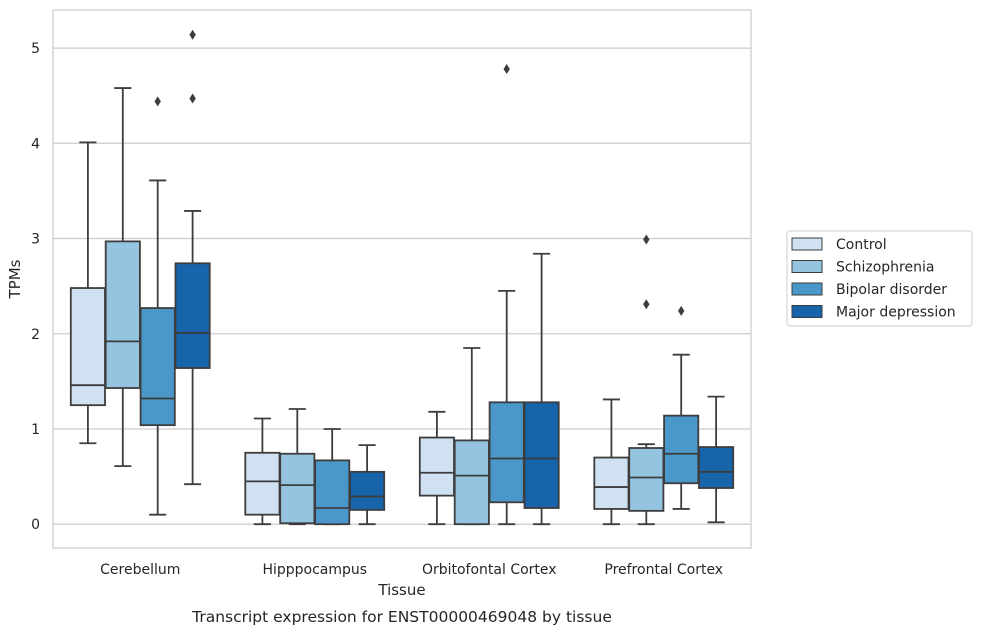 The image size is (983, 634). What do you see at coordinates (35, 144) in the screenshot?
I see `y-tick-label: 4` at bounding box center [35, 144].